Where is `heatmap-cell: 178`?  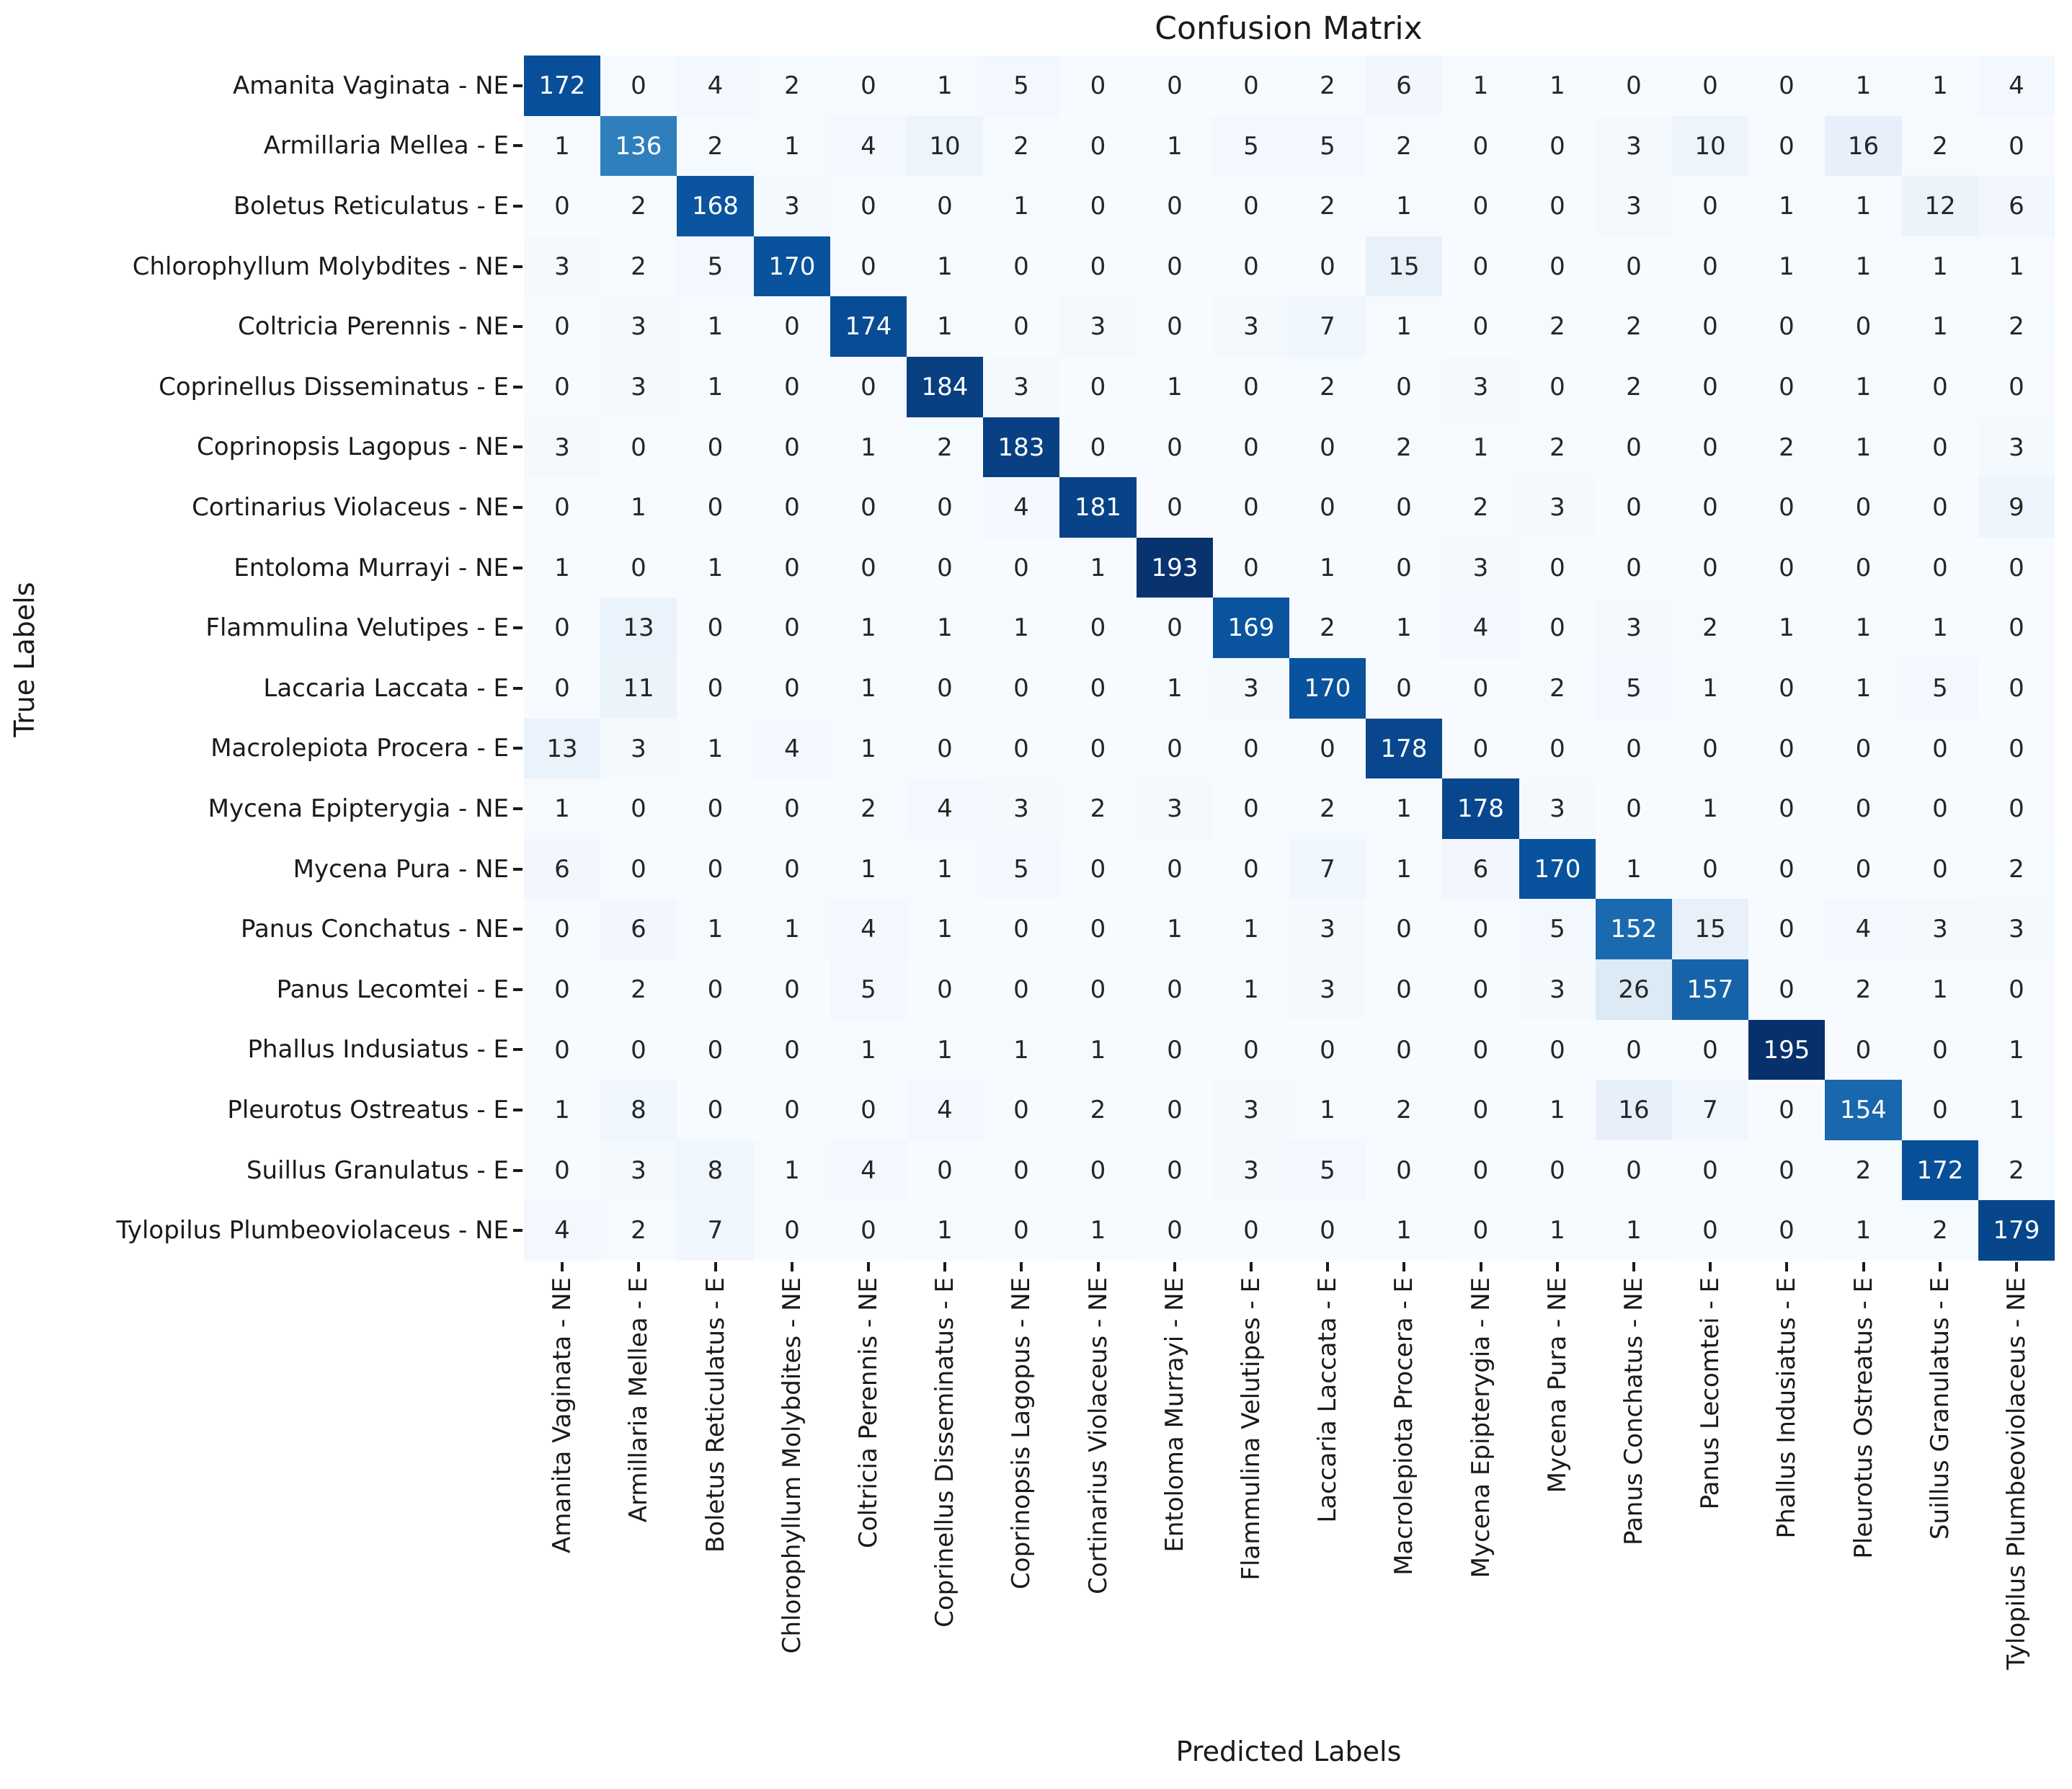 heatmap-cell: 178 is located at coordinates (1404, 748).